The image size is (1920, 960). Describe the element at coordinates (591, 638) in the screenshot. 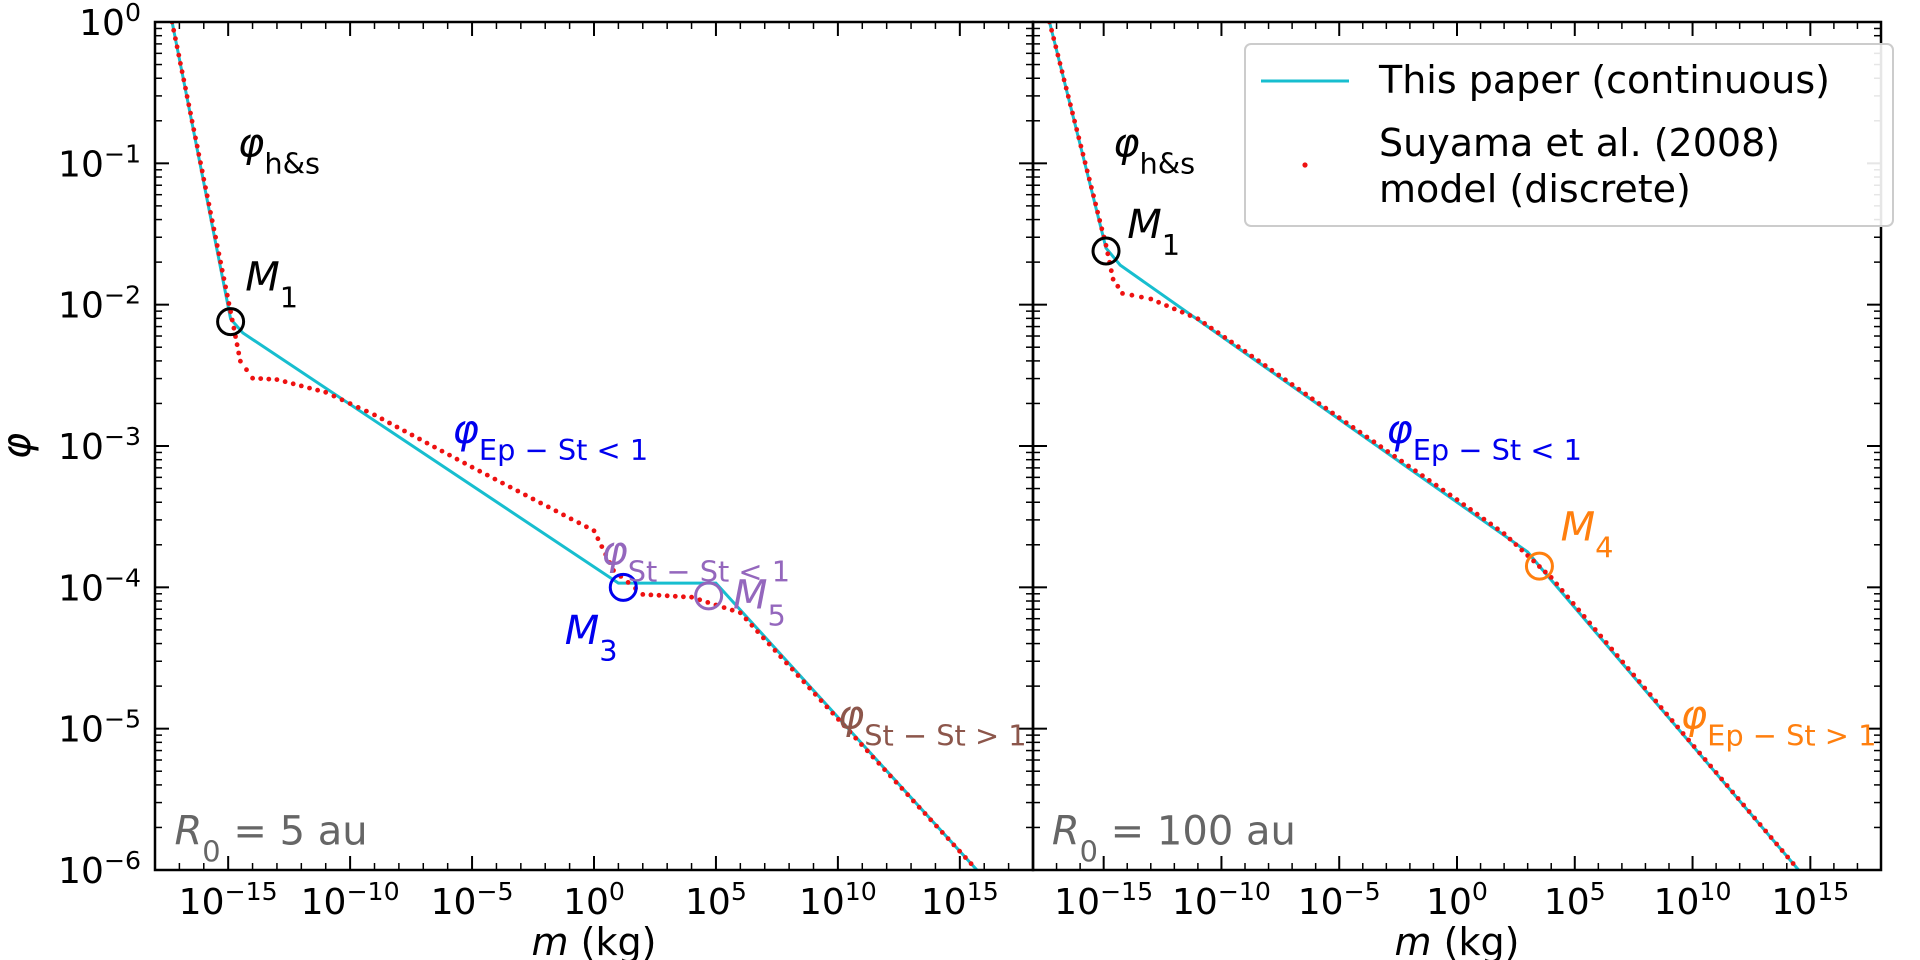

I see `annotation-m3: M3` at that location.